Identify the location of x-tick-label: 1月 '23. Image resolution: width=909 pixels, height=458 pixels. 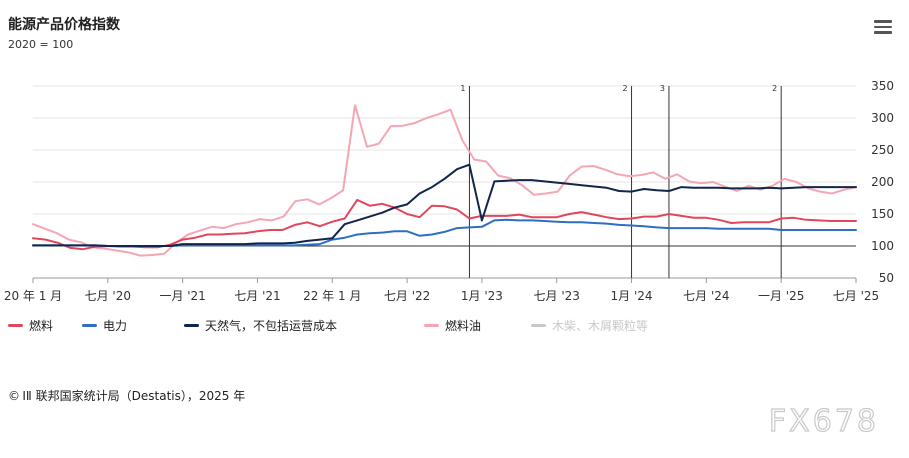
(482, 296).